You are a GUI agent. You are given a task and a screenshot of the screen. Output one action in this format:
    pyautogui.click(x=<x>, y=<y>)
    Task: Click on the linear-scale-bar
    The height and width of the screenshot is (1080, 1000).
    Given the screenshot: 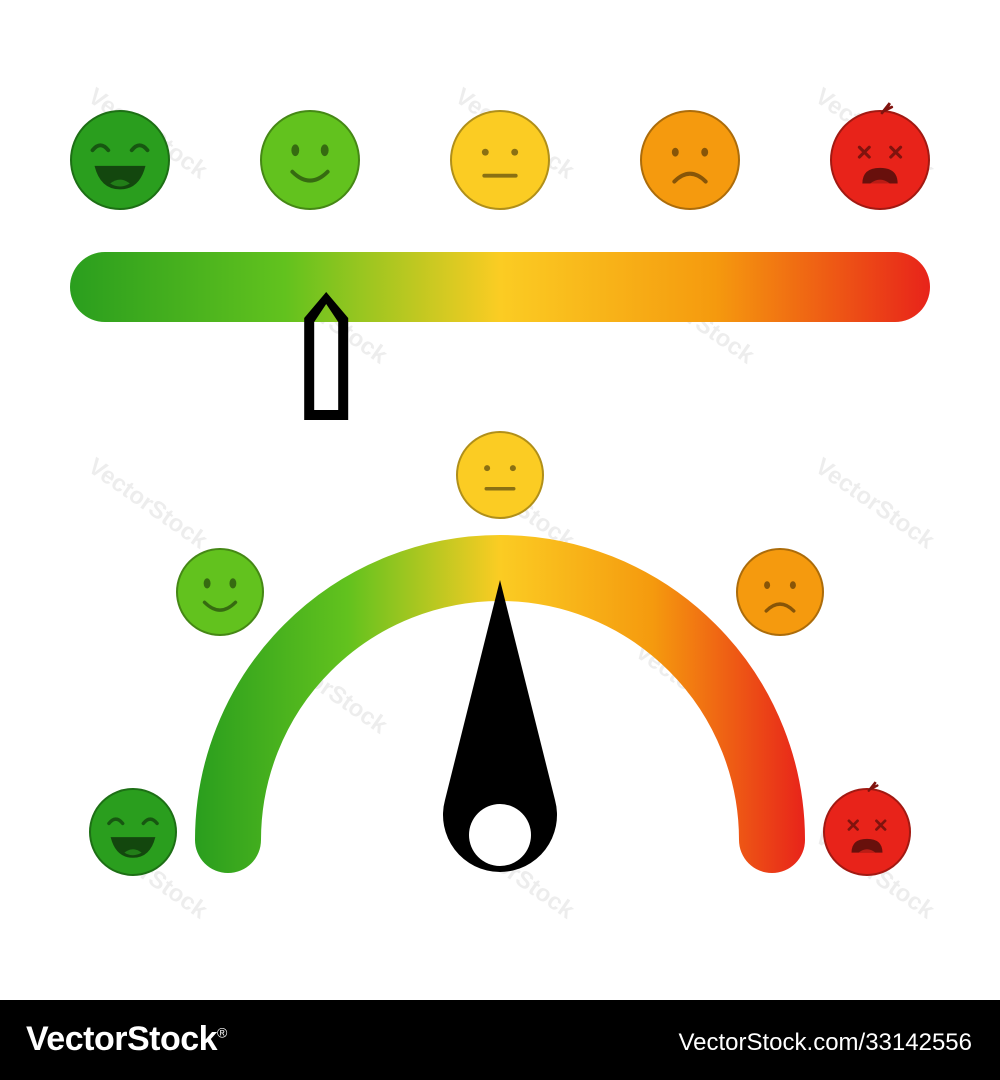 What is the action you would take?
    pyautogui.click(x=500, y=287)
    